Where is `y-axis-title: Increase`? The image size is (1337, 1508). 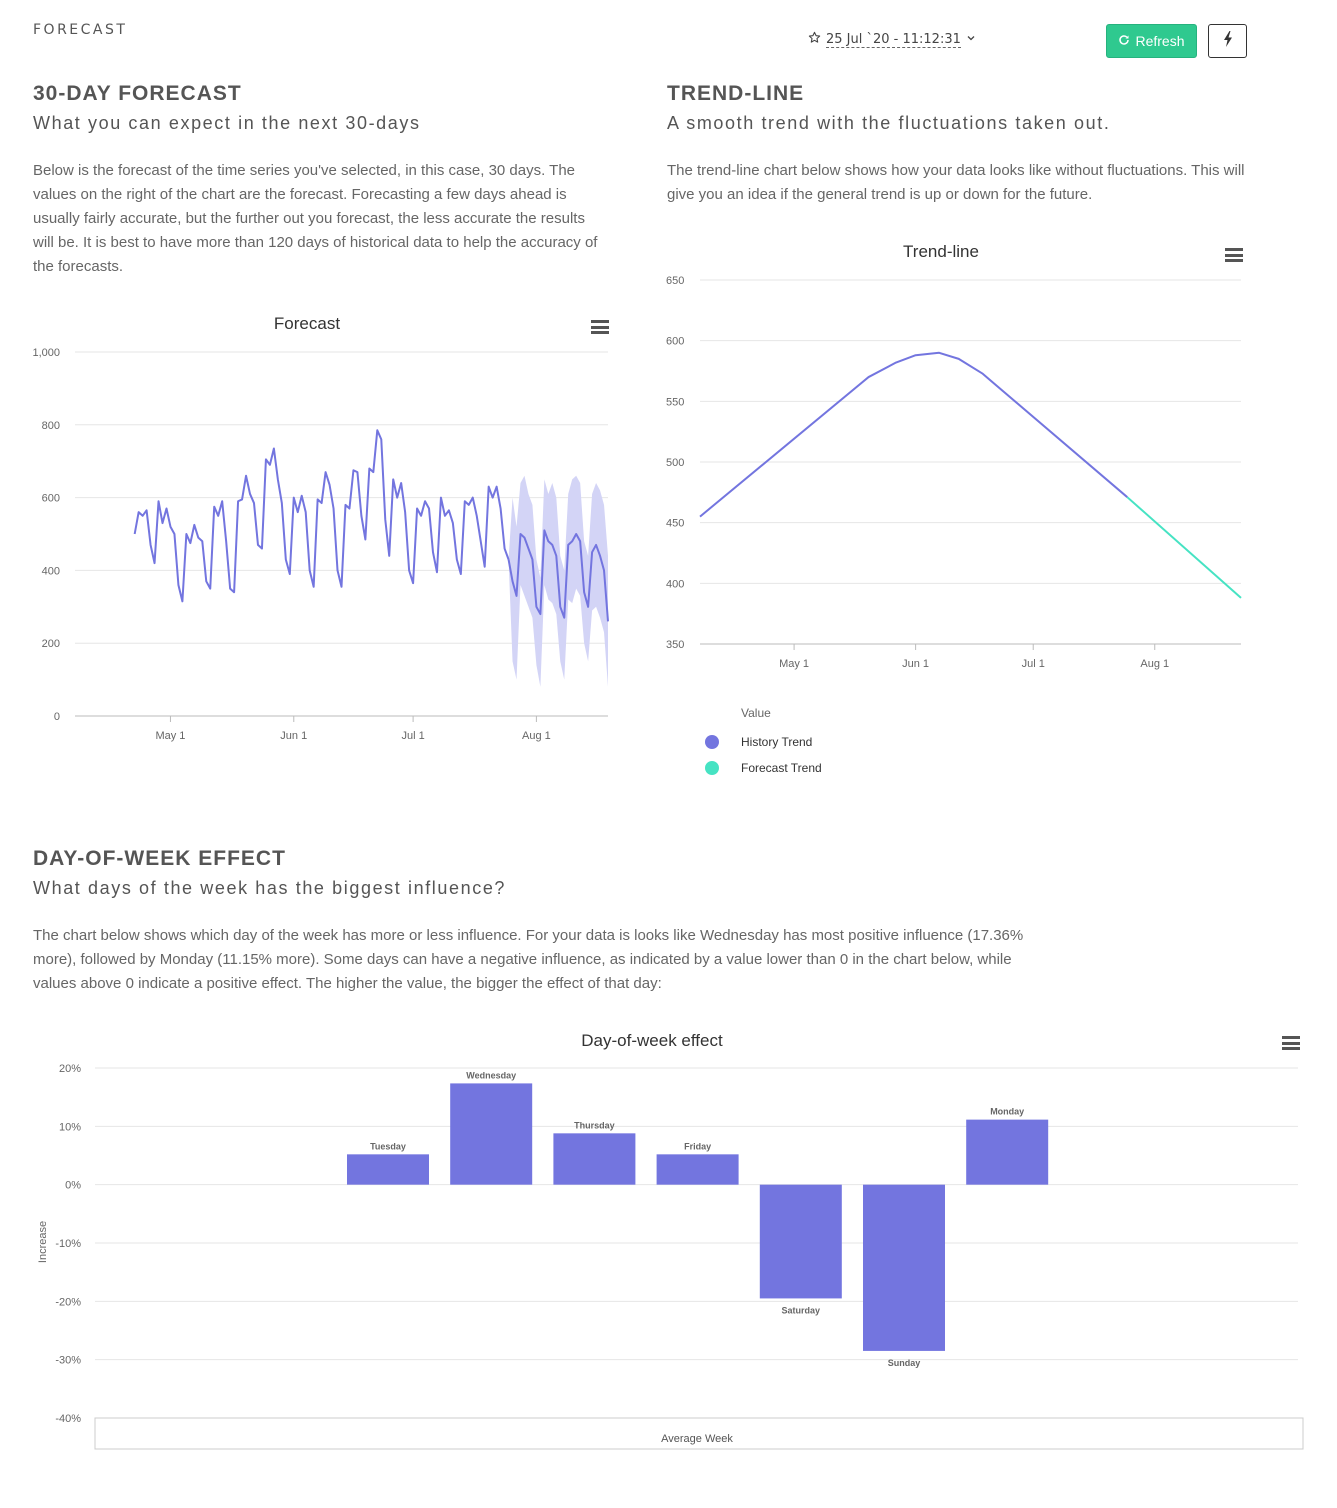
y-axis-title: Increase is located at coordinates (43, 1242).